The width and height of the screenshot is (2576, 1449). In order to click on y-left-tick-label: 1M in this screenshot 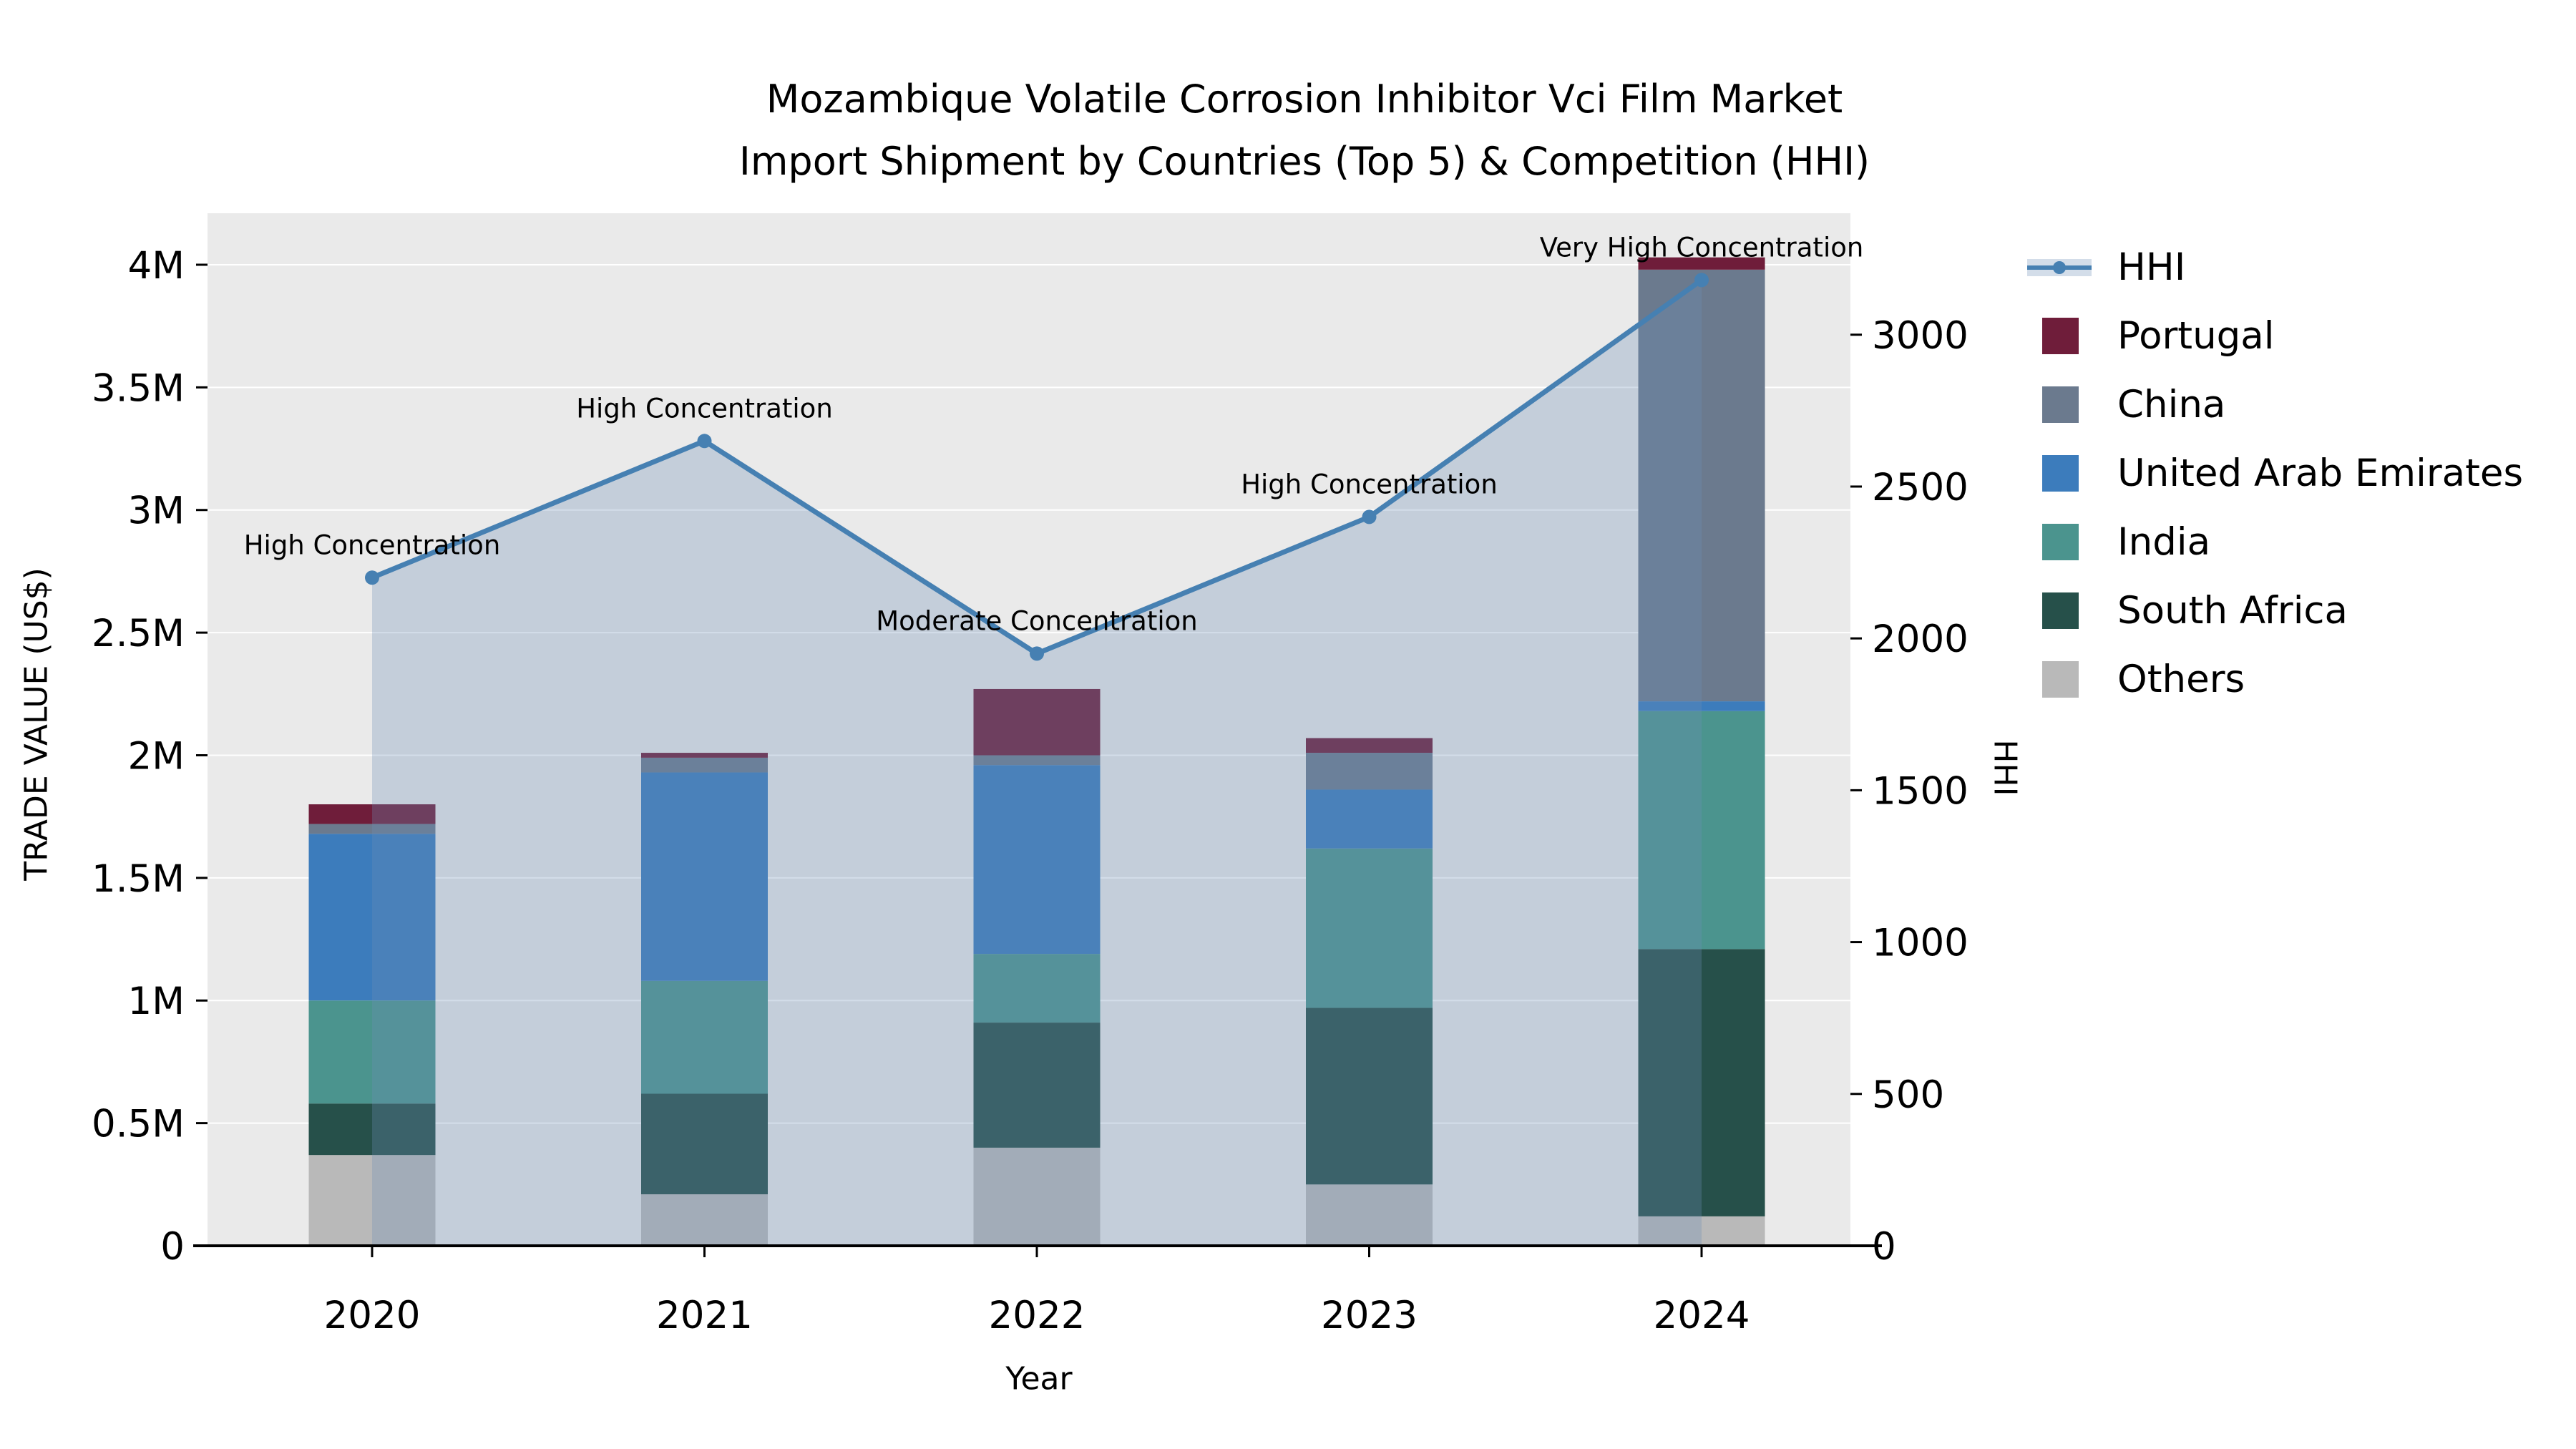, I will do `click(156, 1001)`.